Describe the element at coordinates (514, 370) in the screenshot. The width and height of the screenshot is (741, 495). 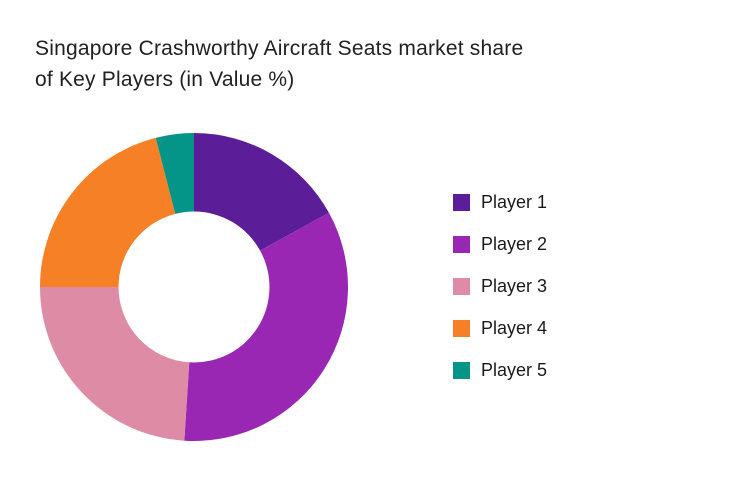
I see `legend-label-player-5: Player 5` at that location.